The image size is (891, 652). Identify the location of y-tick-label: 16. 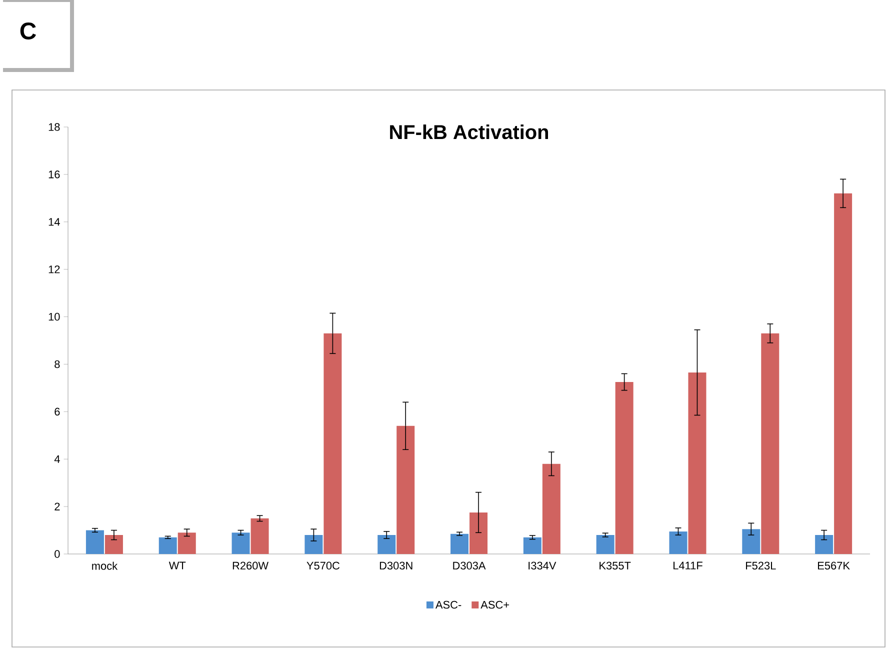
(54, 174).